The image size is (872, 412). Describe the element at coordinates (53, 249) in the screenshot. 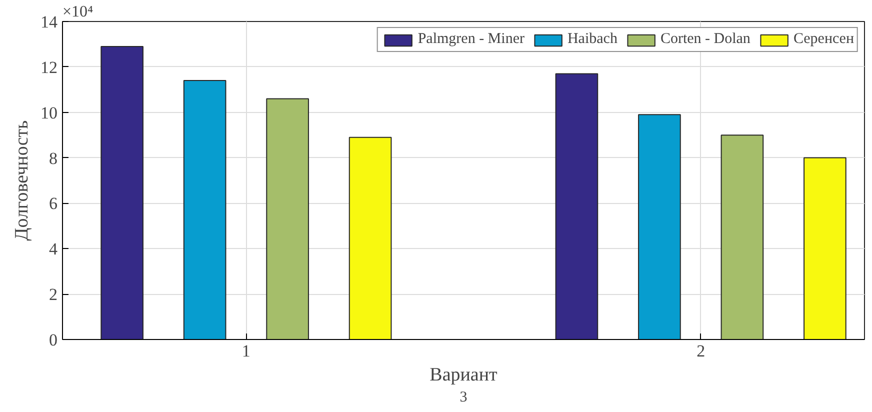

I see `y-tick-label: 4` at that location.